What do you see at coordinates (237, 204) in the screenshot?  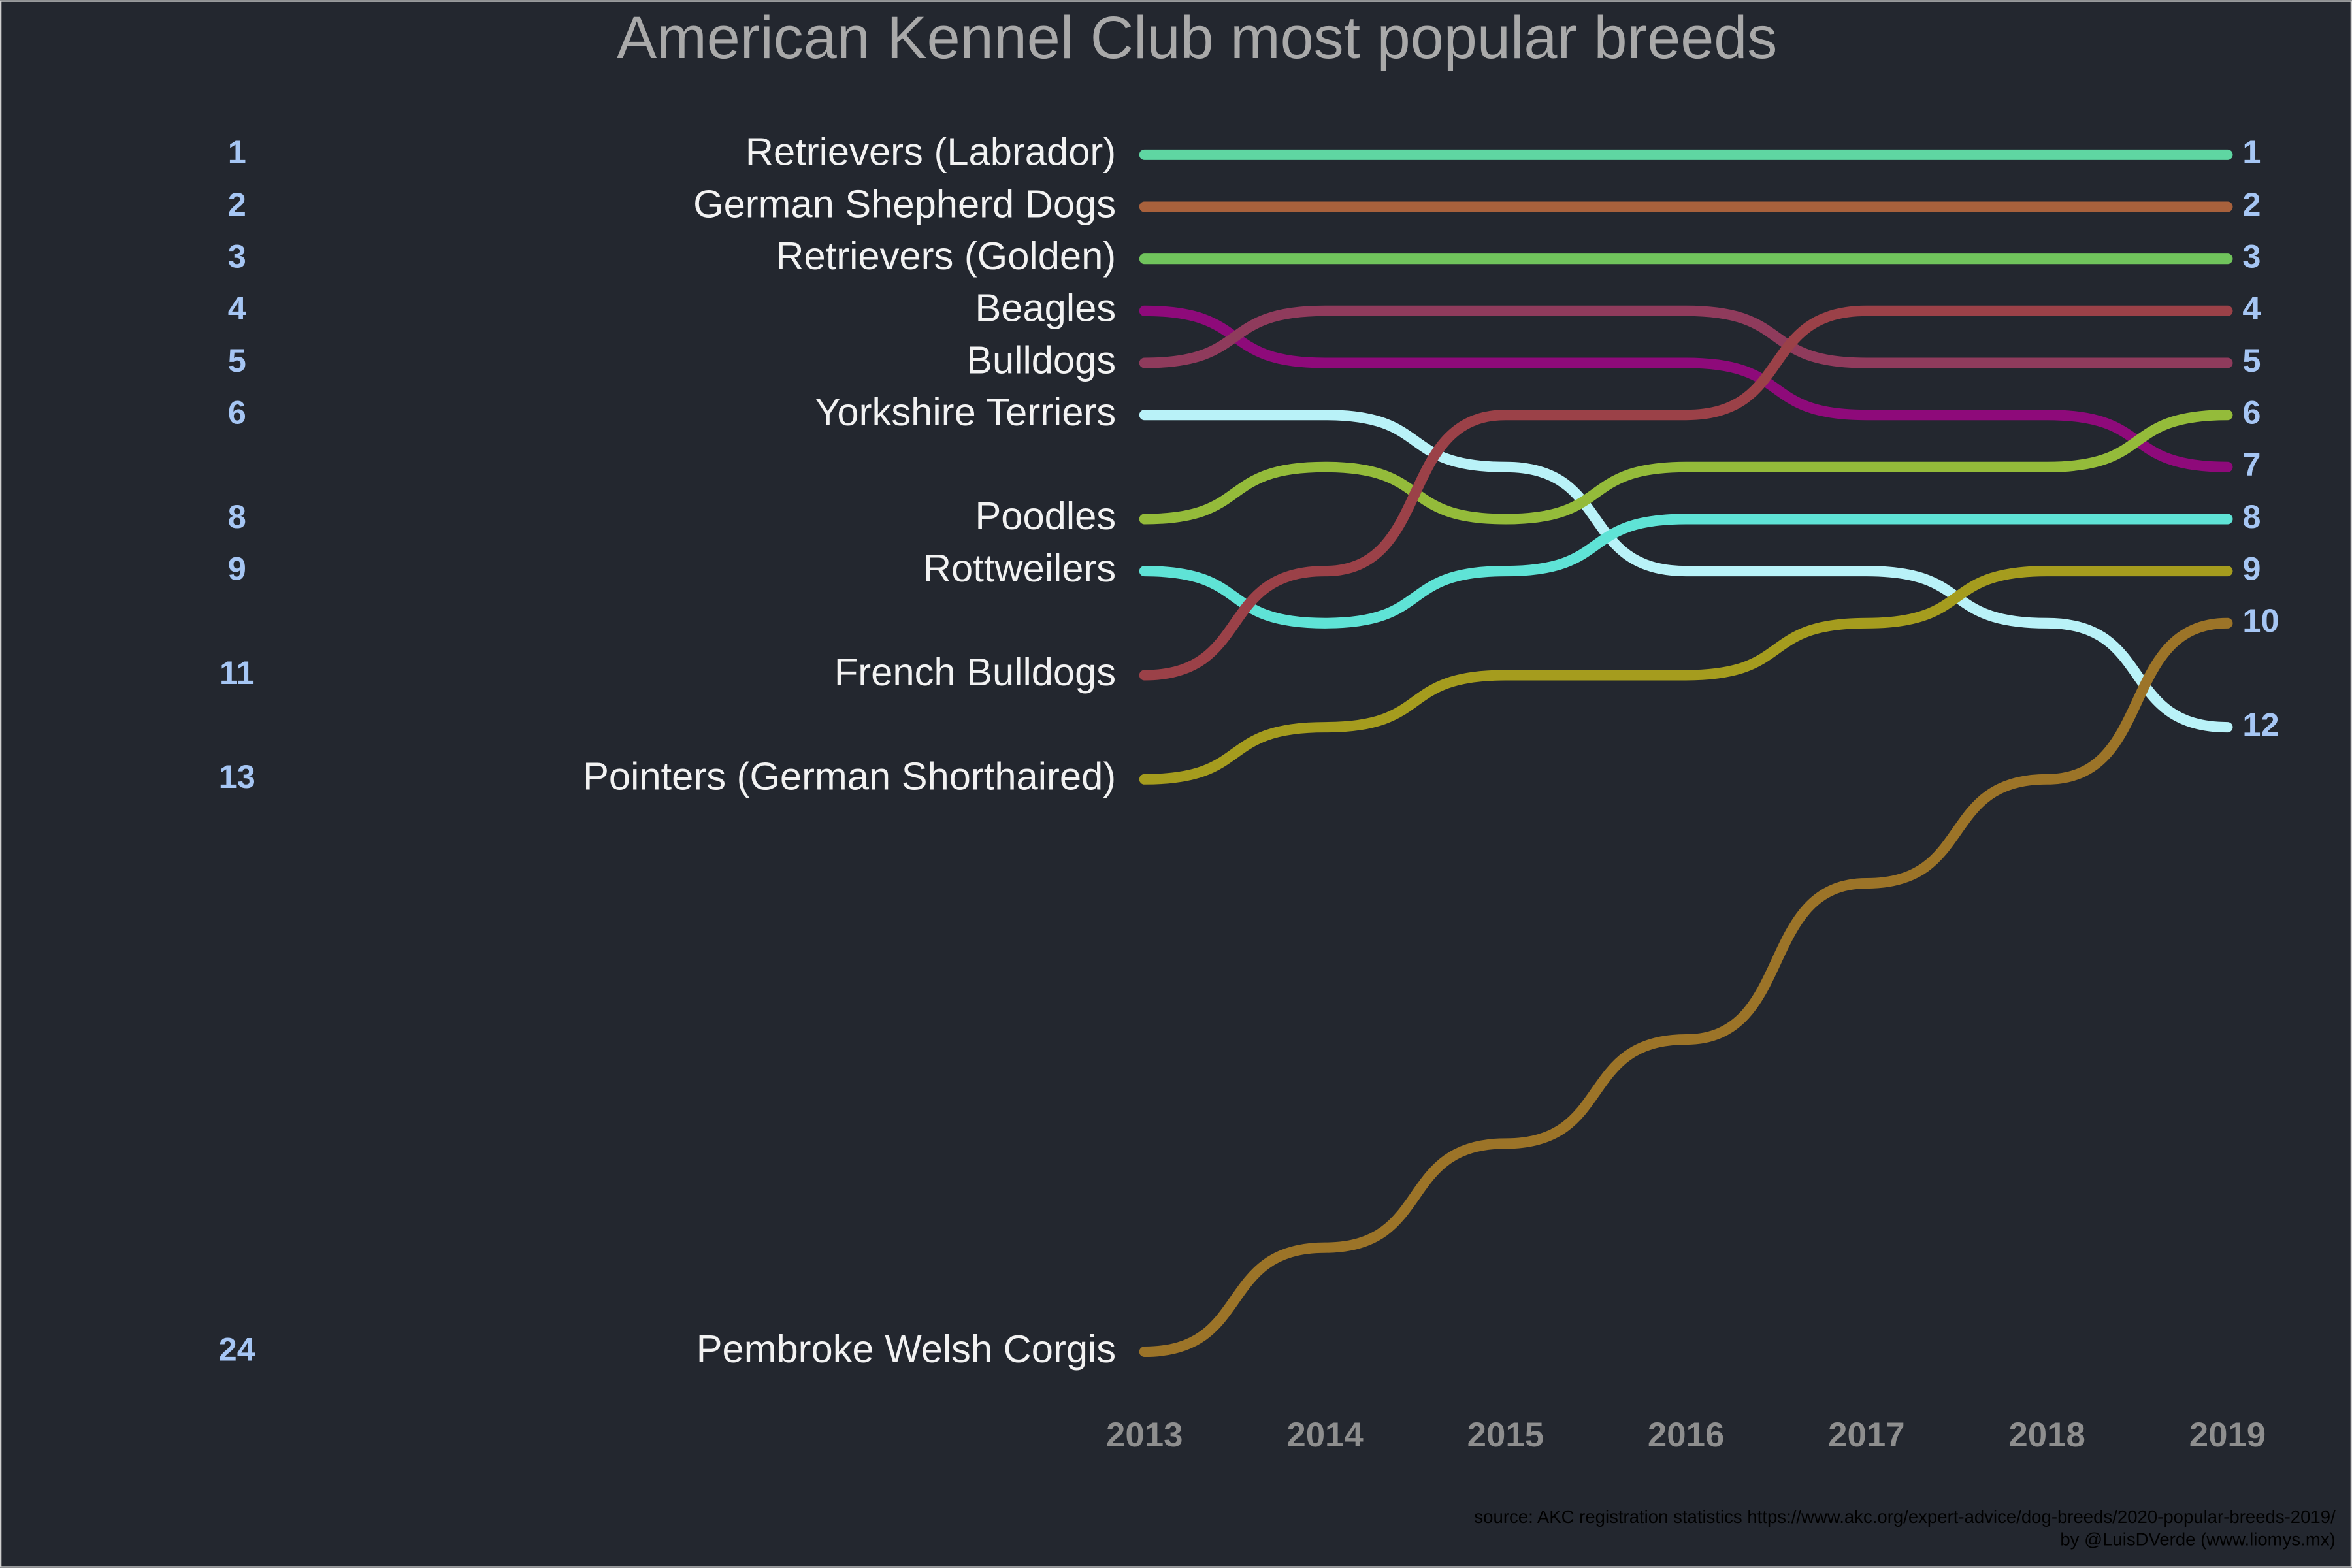 I see `start-rank: 2` at bounding box center [237, 204].